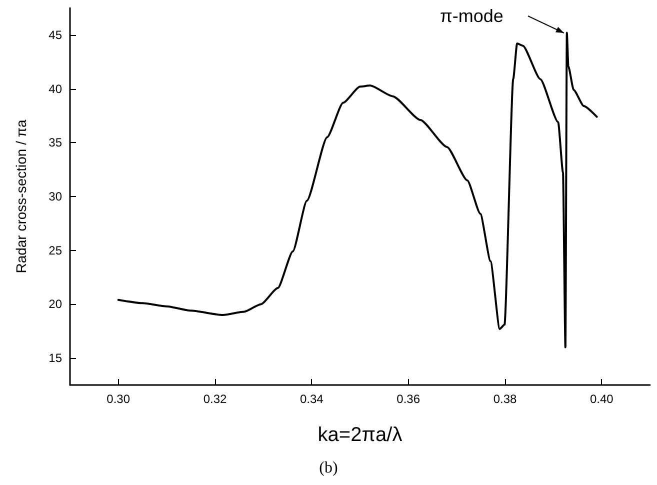  I want to click on x-tick-label: 0.34, so click(312, 399).